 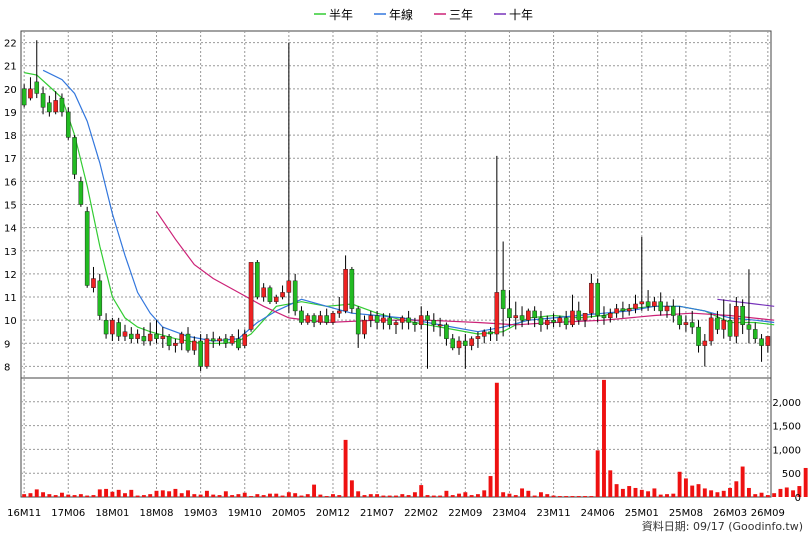 I want to click on x-tick-label: 26M09, so click(x=768, y=513).